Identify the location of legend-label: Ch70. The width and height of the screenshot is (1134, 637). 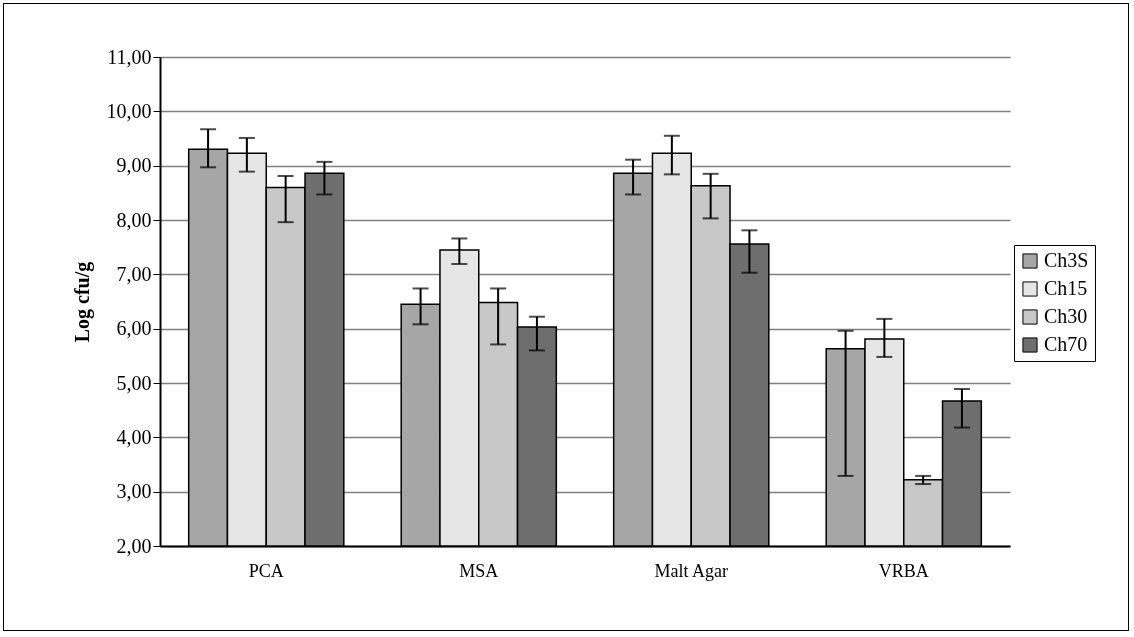
(1066, 344).